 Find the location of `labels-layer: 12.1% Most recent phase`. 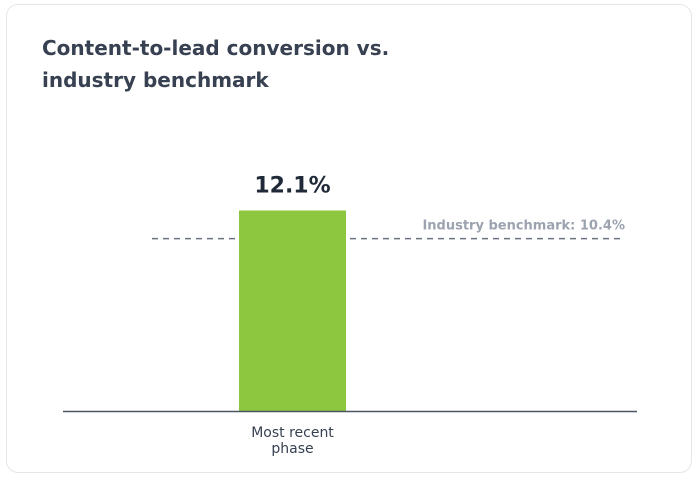

labels-layer: 12.1% Most recent phase is located at coordinates (292, 315).